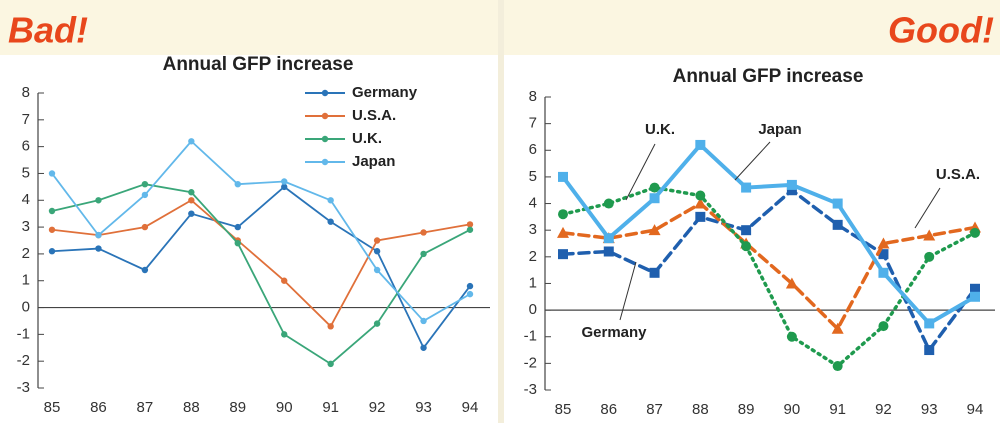 The image size is (1000, 423). I want to click on series-line, so click(261, 263).